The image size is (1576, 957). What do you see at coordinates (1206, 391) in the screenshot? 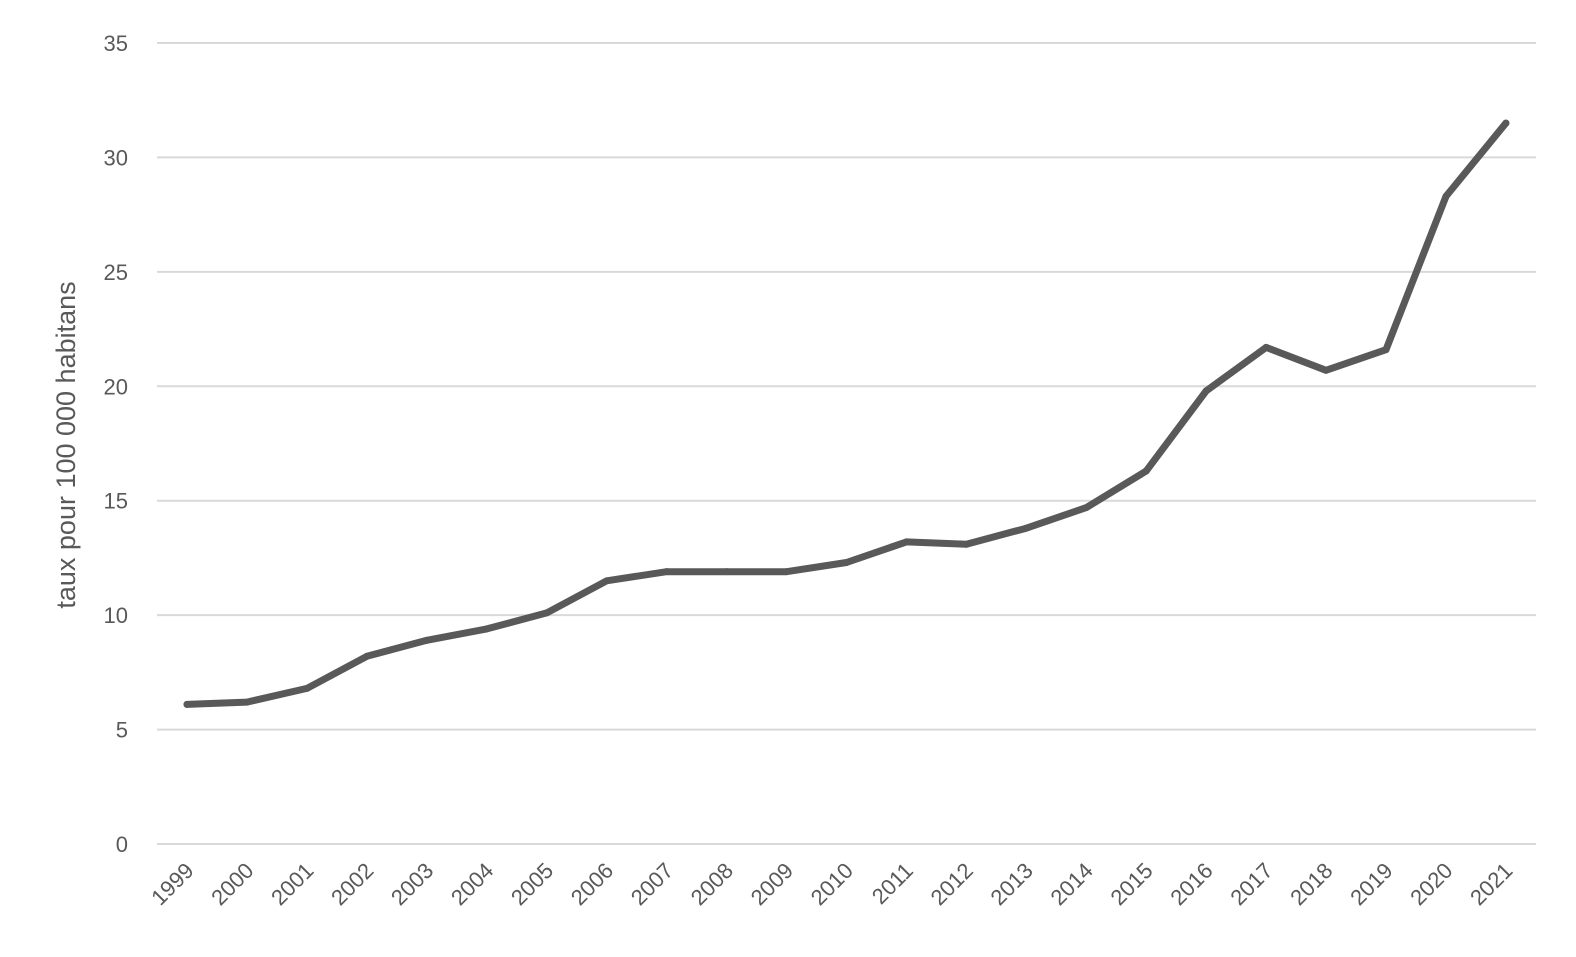
I see `data-point-2016` at bounding box center [1206, 391].